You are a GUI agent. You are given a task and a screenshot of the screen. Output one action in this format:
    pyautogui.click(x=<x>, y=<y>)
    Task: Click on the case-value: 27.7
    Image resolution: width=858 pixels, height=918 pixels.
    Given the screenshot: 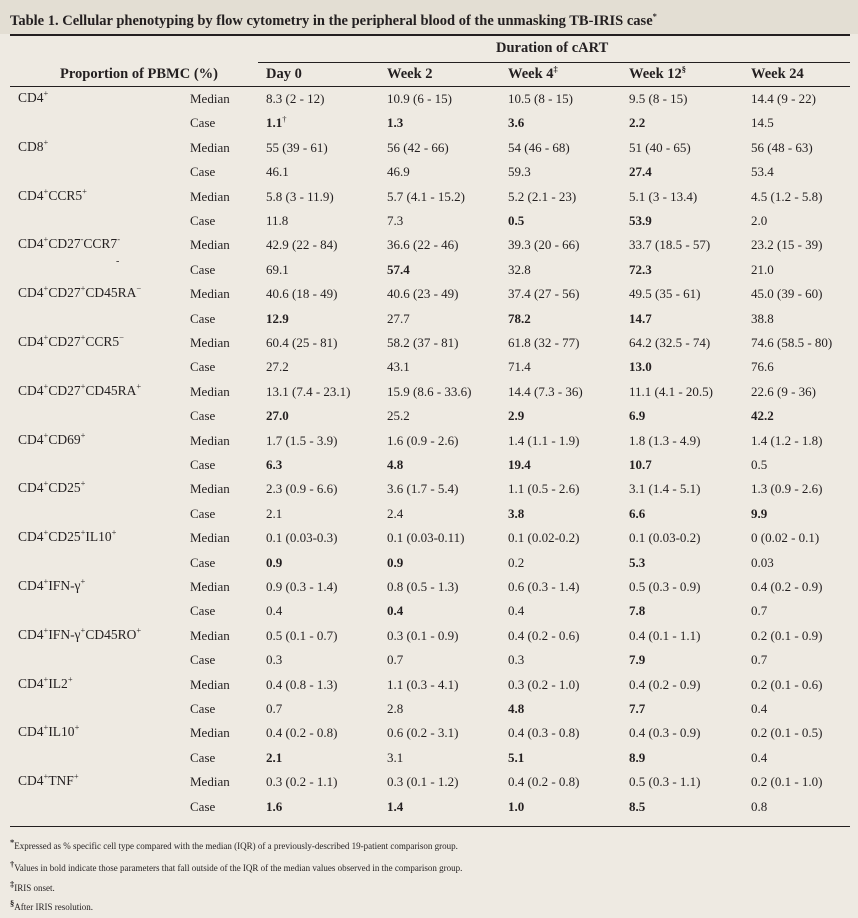 What is the action you would take?
    pyautogui.click(x=398, y=318)
    